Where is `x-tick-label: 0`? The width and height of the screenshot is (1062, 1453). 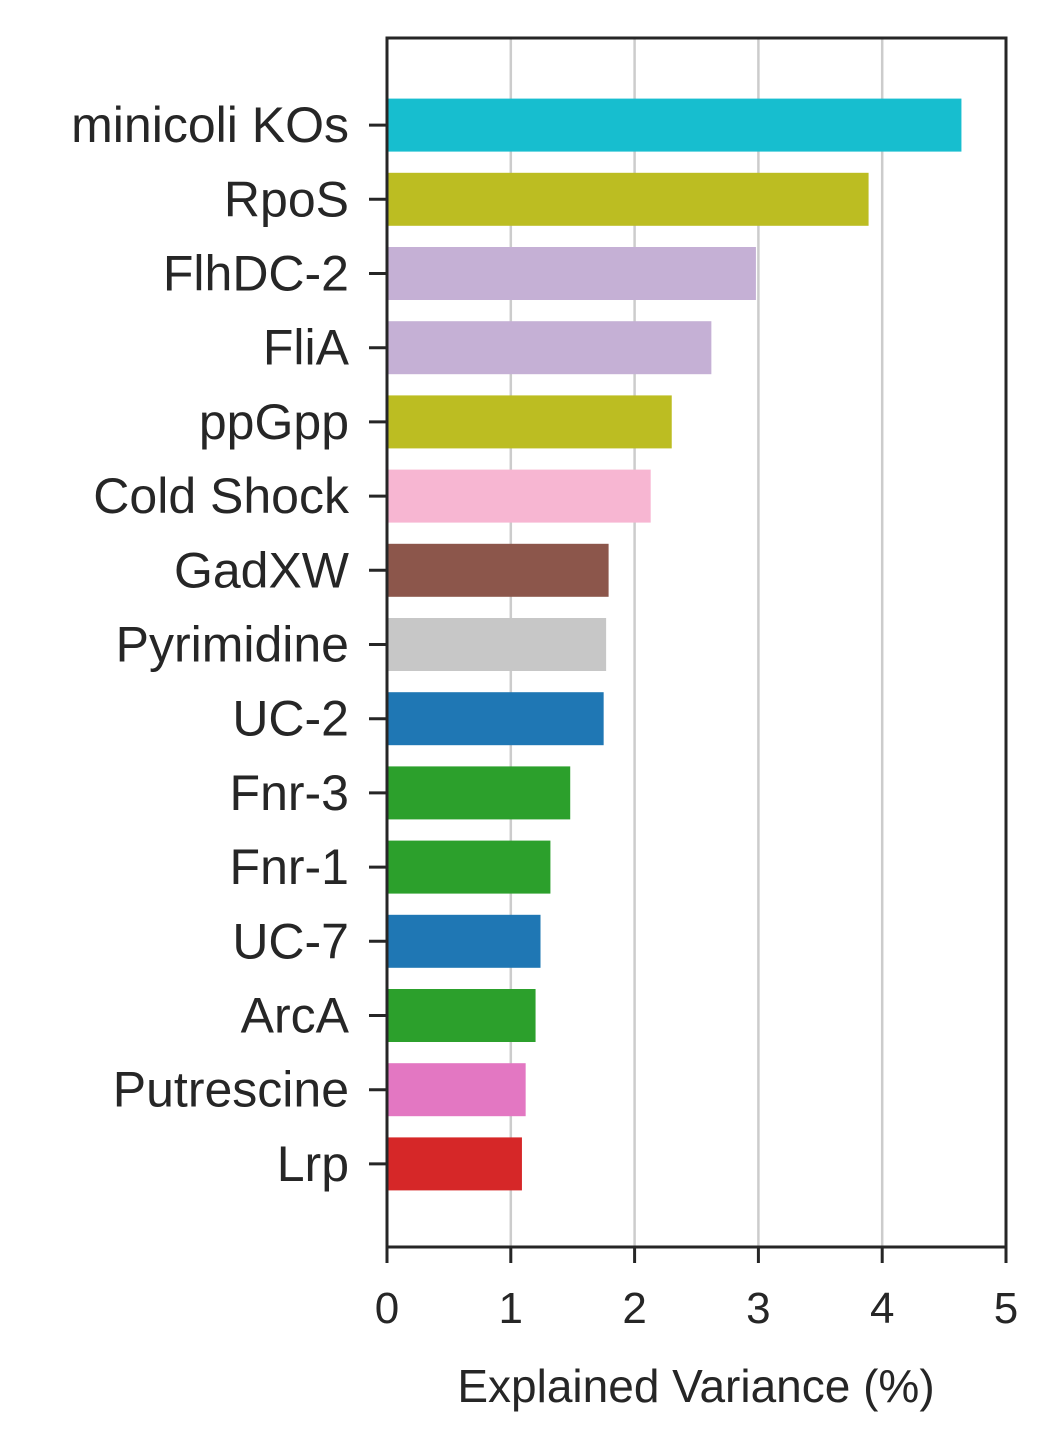 x-tick-label: 0 is located at coordinates (387, 1308).